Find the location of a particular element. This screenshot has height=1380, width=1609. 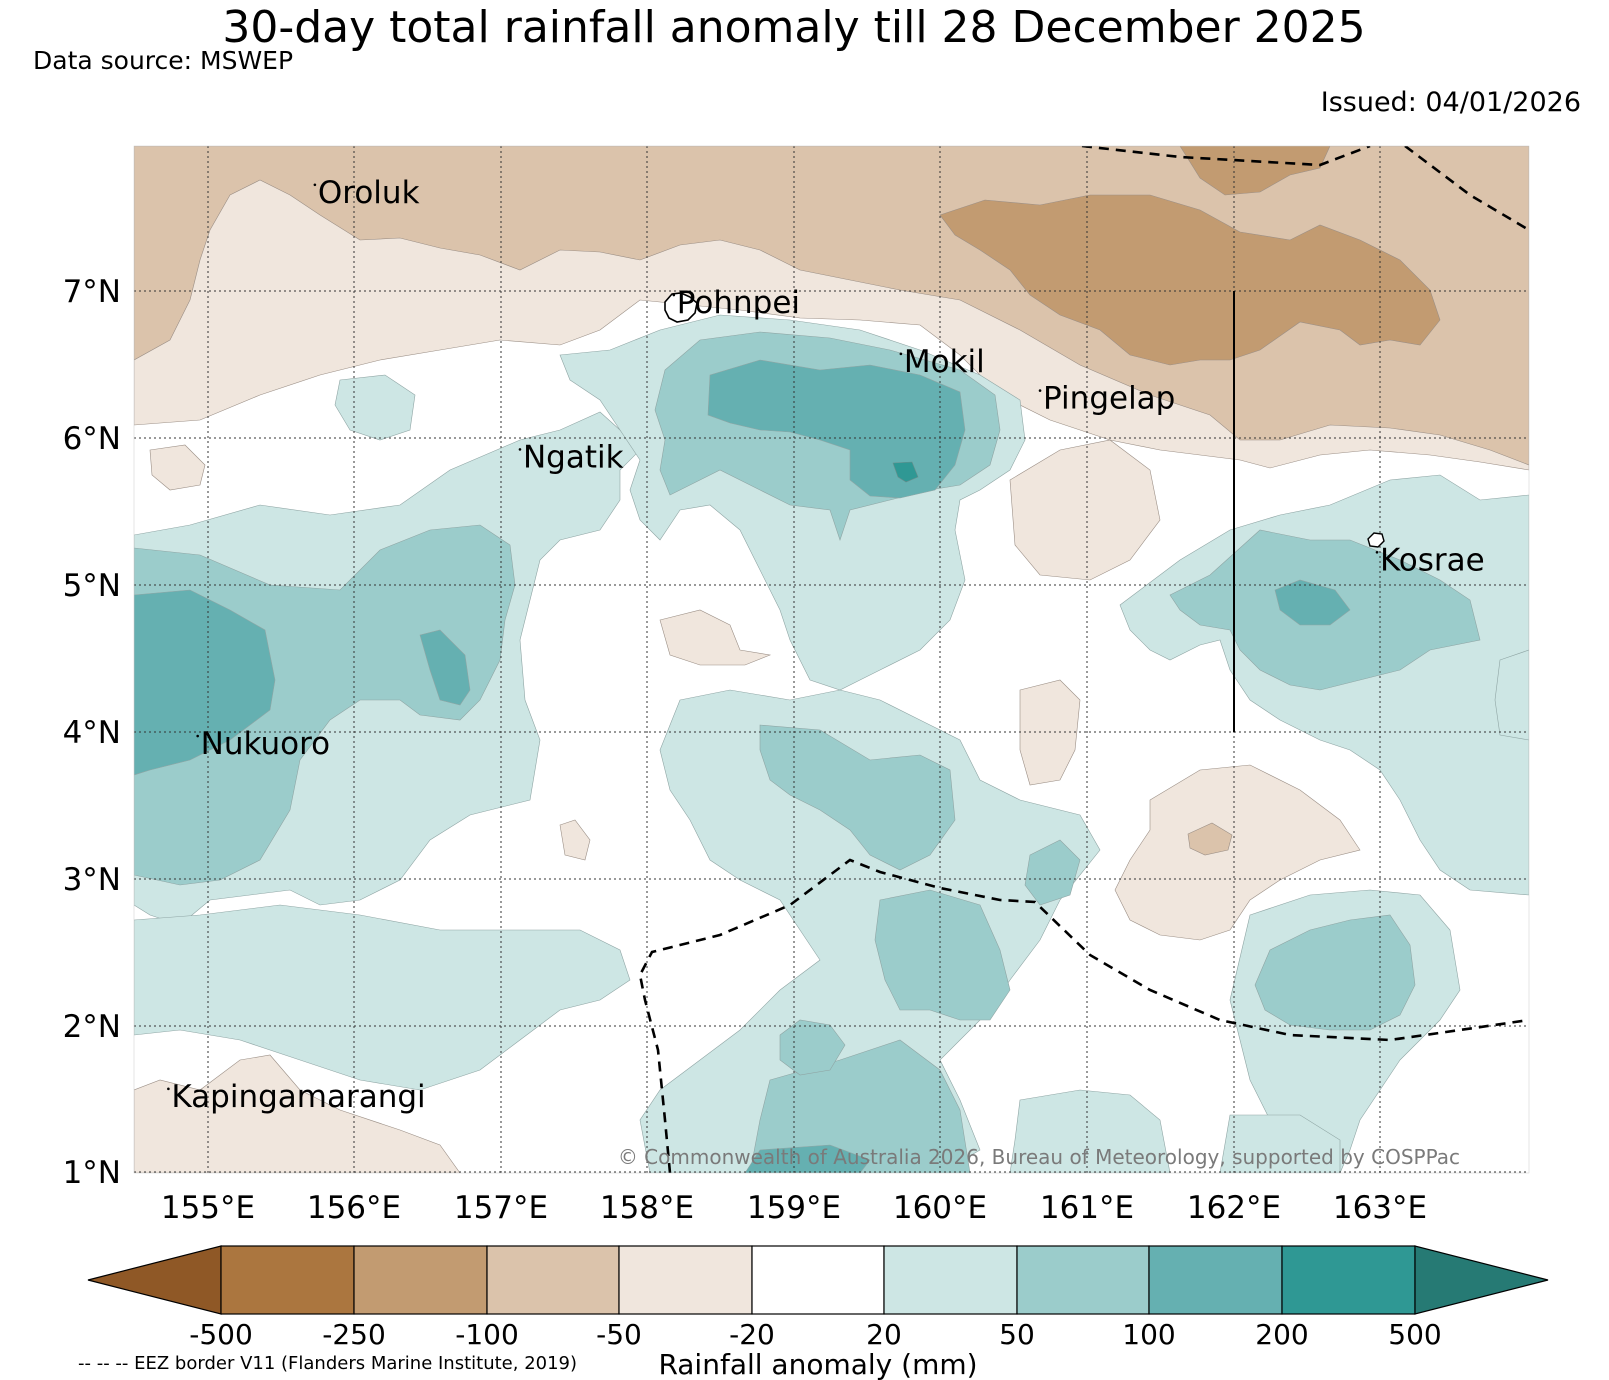

lat-tick-label: 3°N is located at coordinates (92, 880).